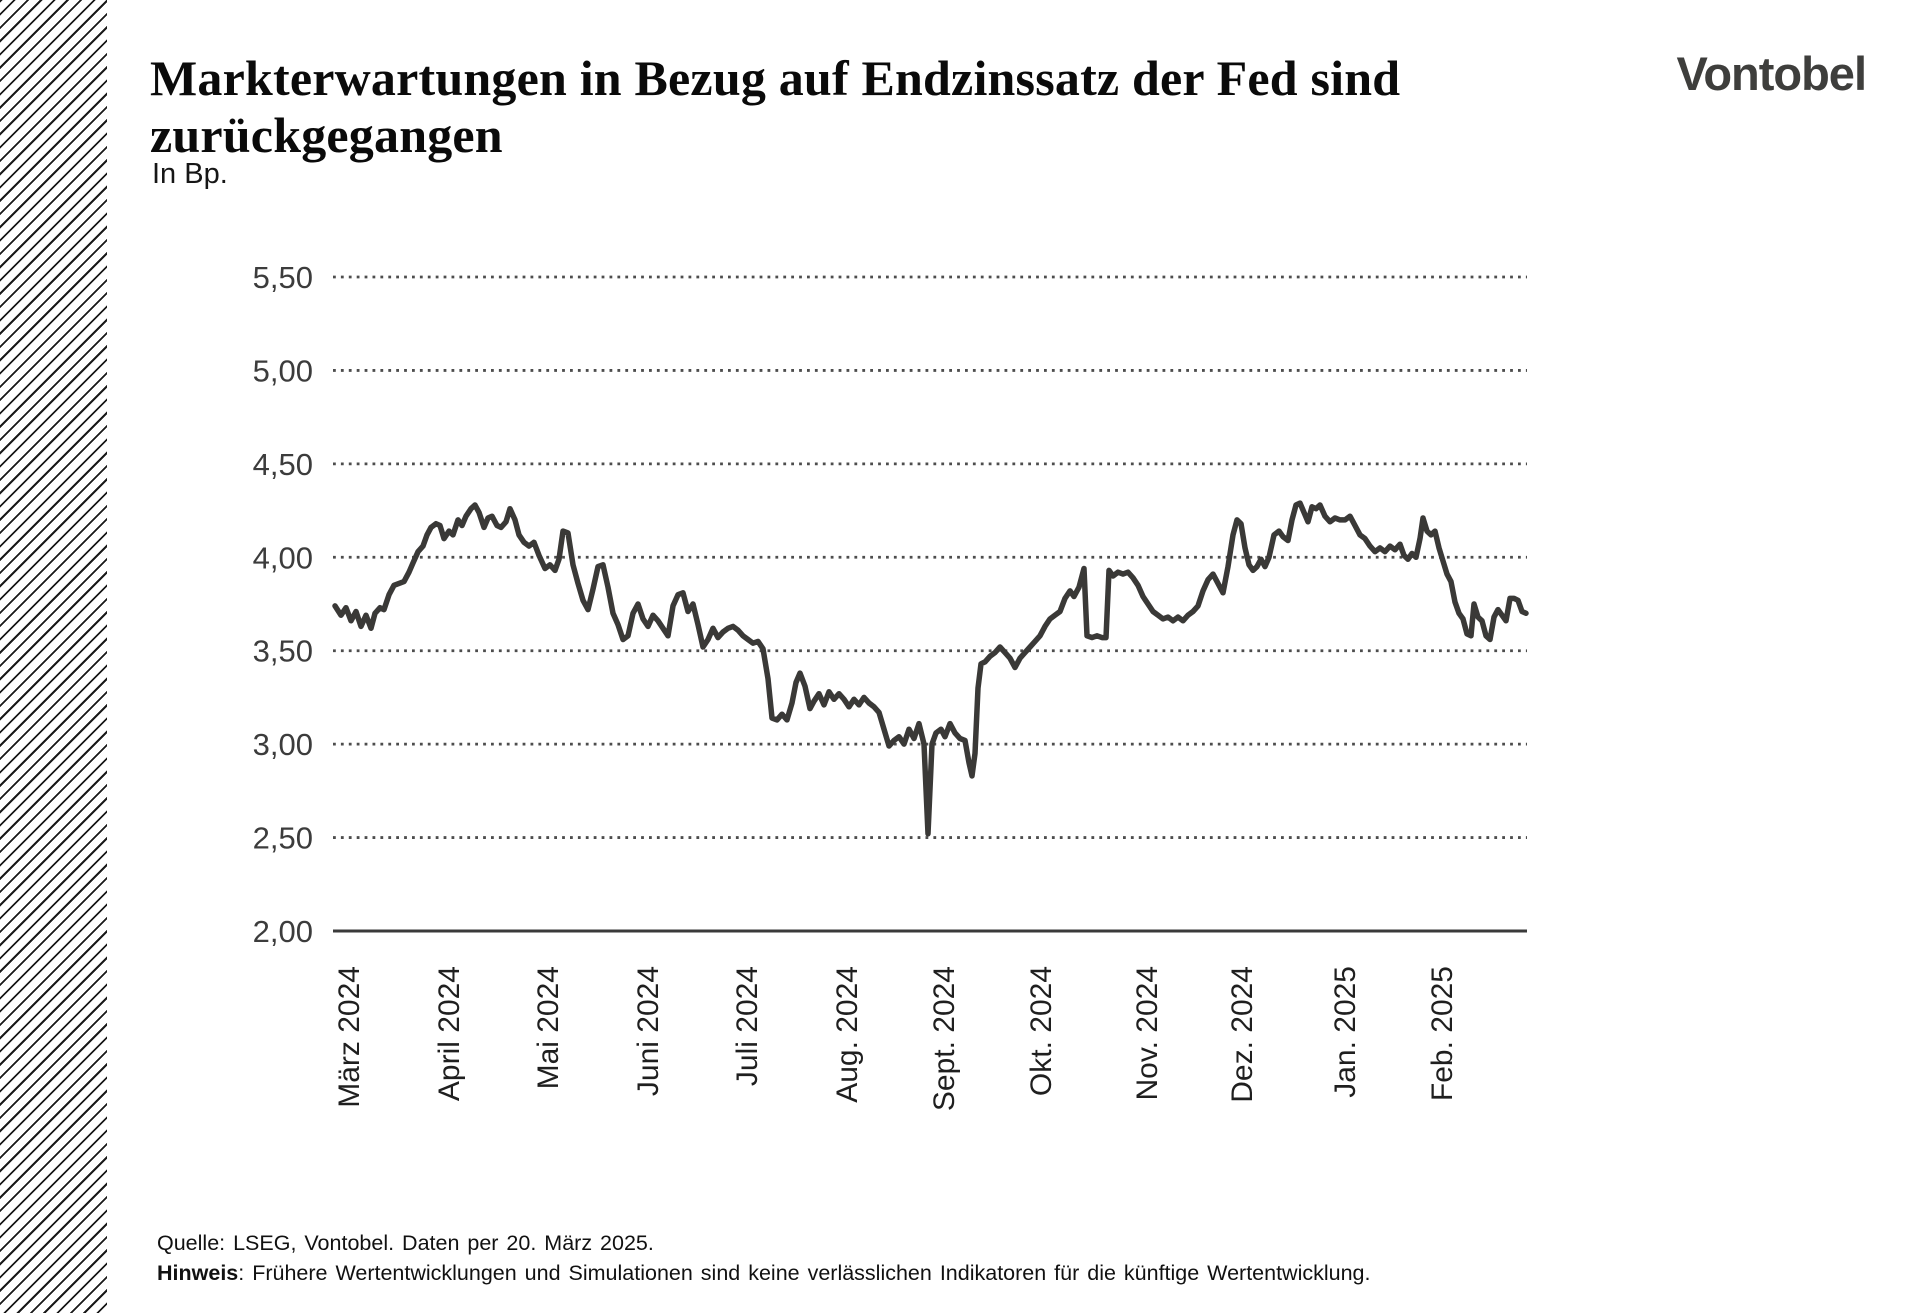 This screenshot has width=1920, height=1313. What do you see at coordinates (283, 651) in the screenshot?
I see `y-tick-label: 3,50` at bounding box center [283, 651].